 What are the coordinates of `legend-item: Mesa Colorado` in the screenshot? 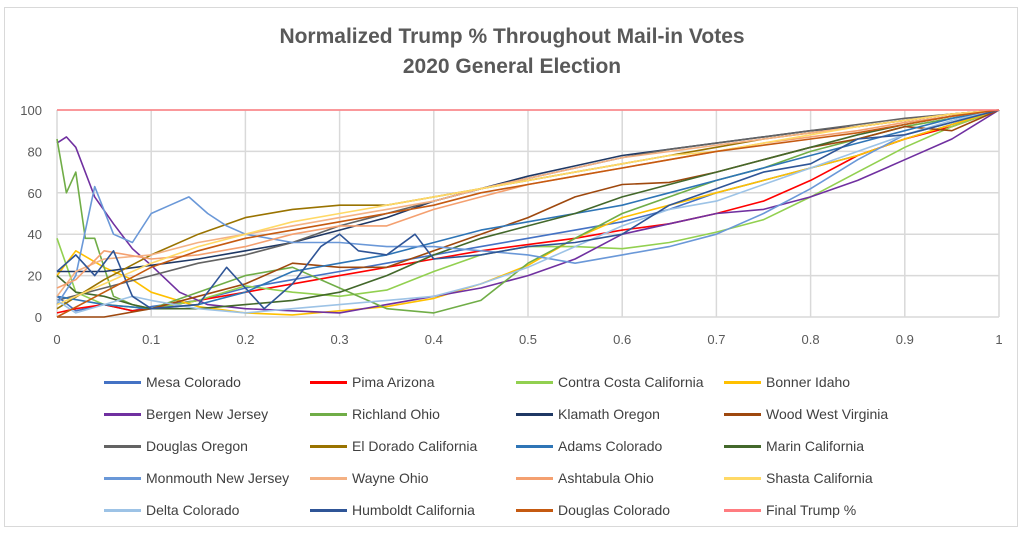 It's located at (207, 382).